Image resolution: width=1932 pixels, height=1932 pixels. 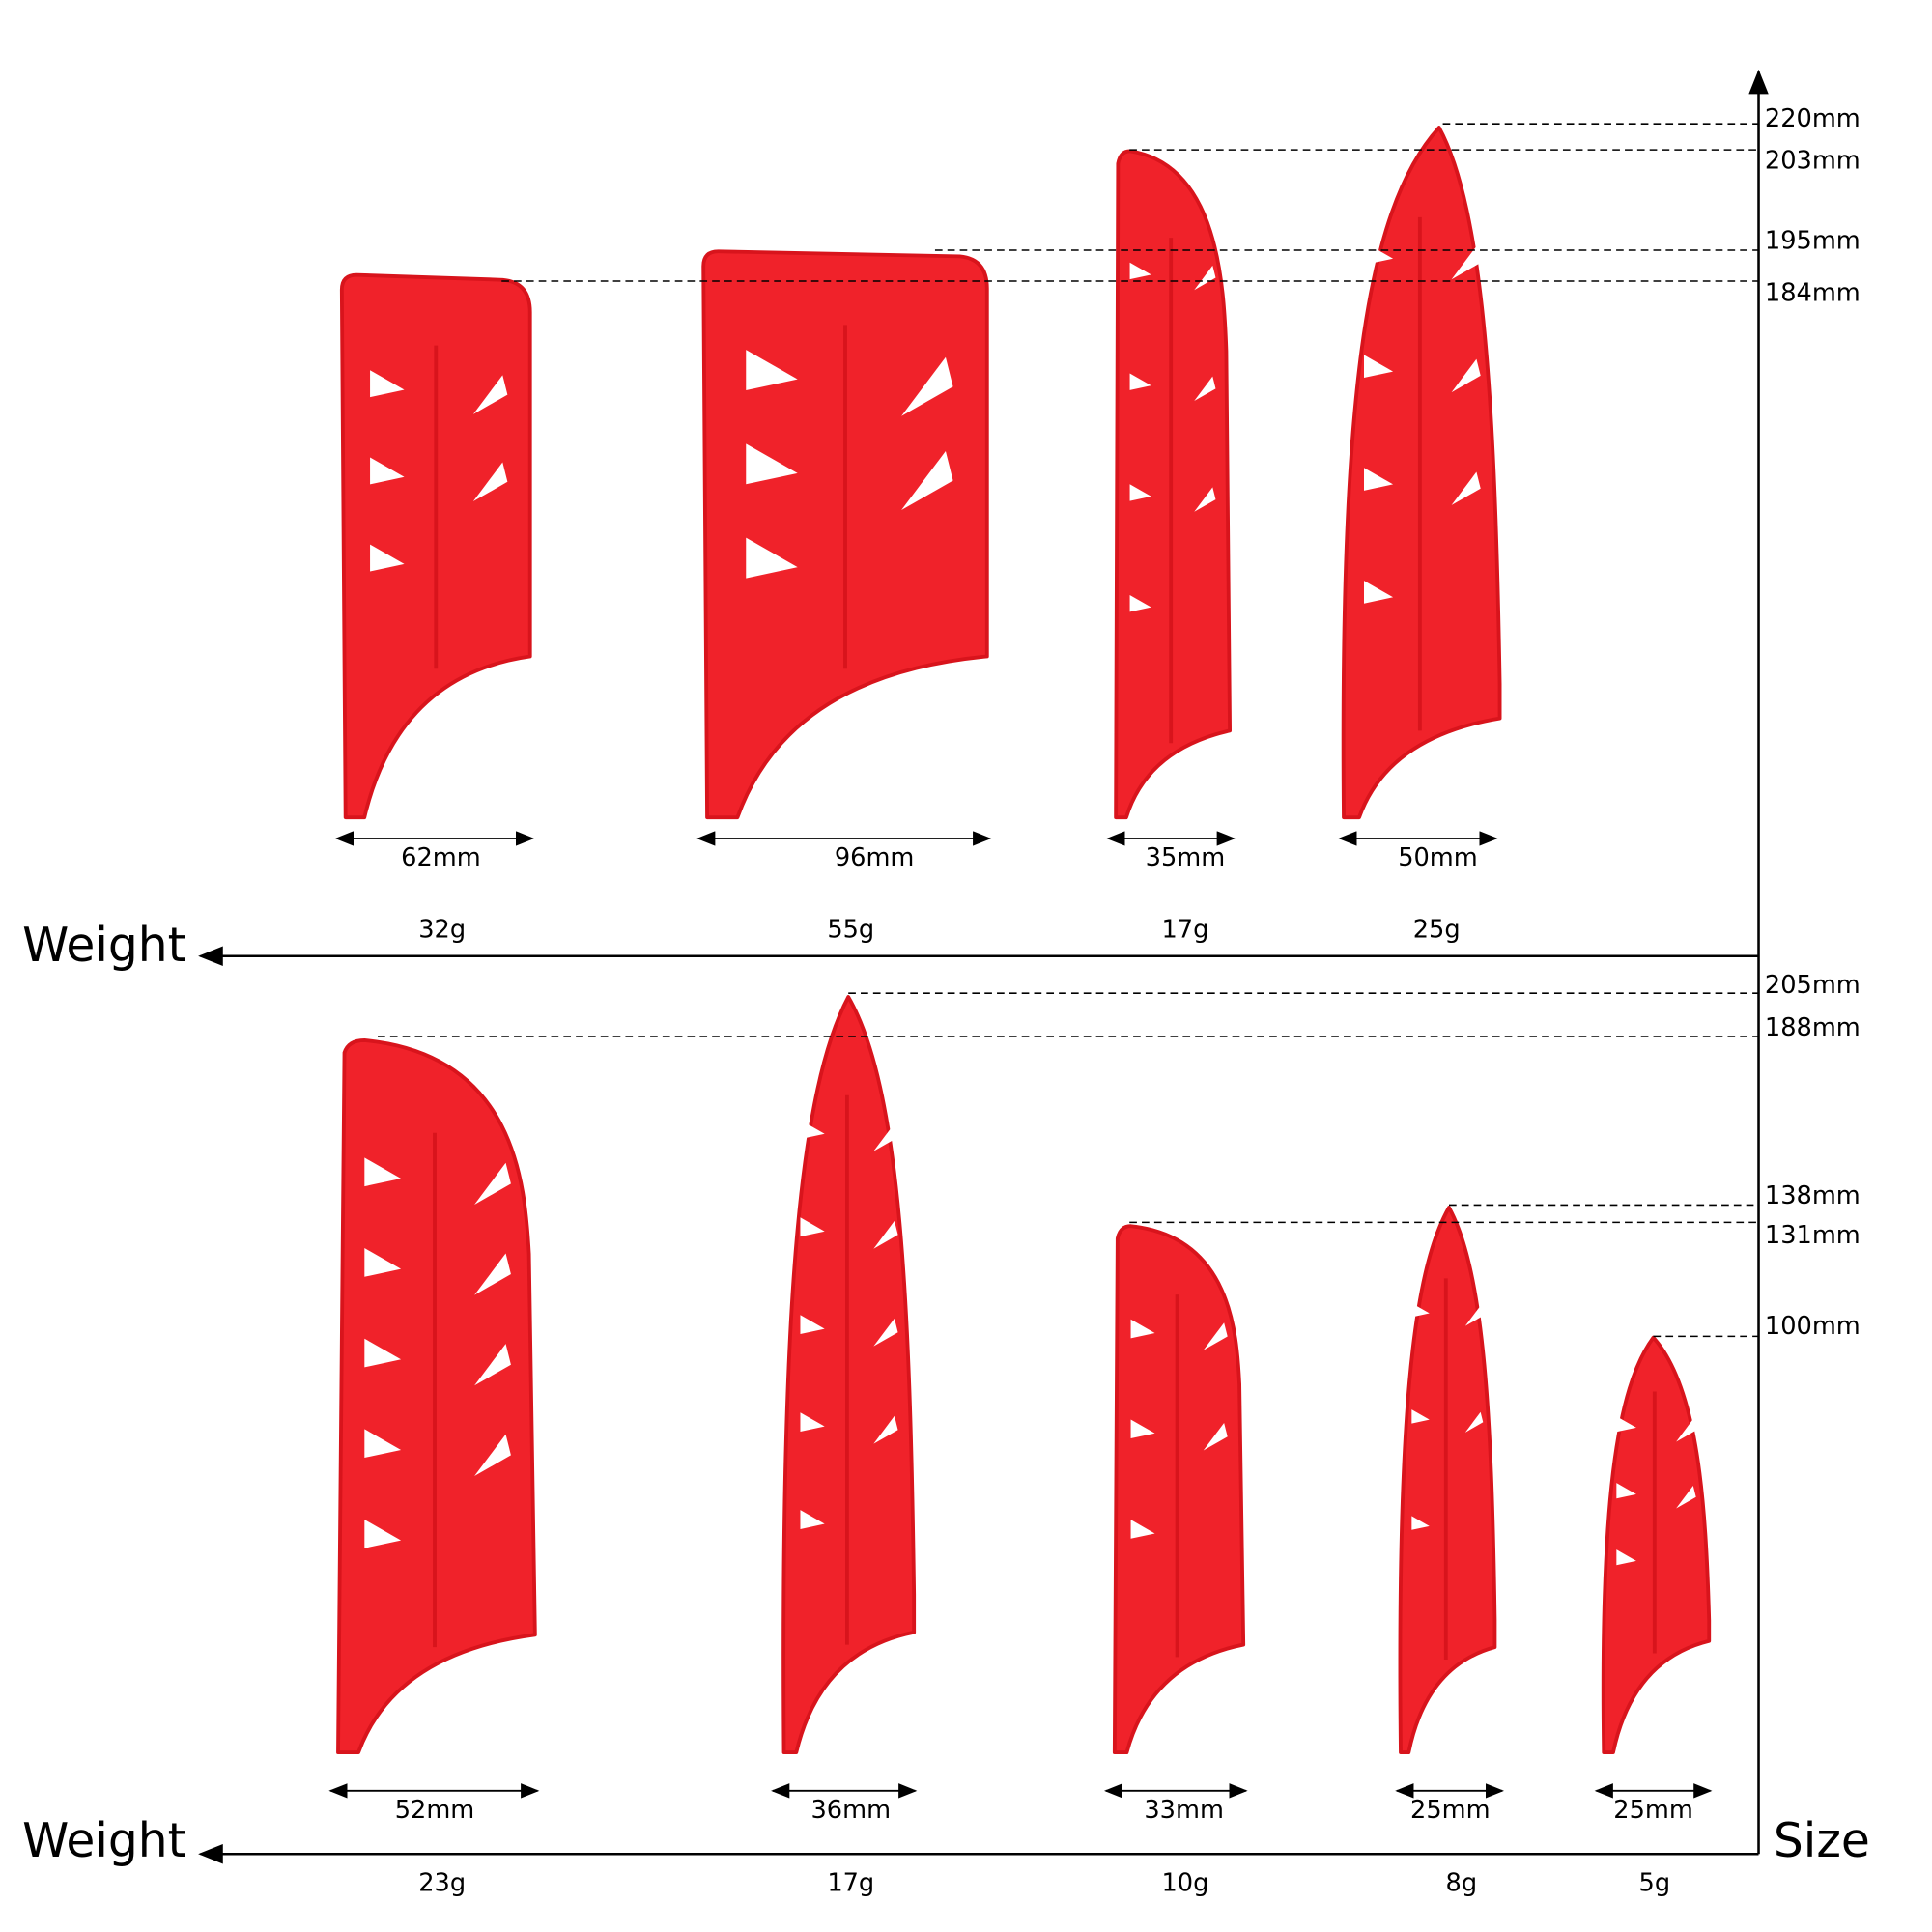 I want to click on width-label: 35mm, so click(x=1186, y=857).